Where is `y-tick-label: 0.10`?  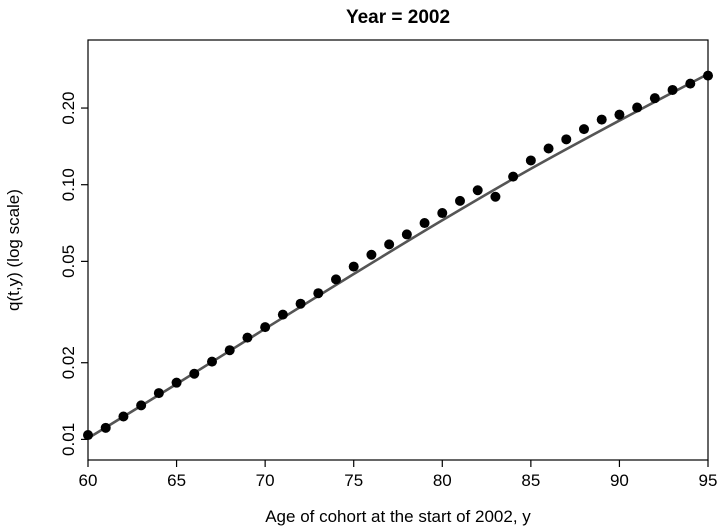 y-tick-label: 0.10 is located at coordinates (68, 184).